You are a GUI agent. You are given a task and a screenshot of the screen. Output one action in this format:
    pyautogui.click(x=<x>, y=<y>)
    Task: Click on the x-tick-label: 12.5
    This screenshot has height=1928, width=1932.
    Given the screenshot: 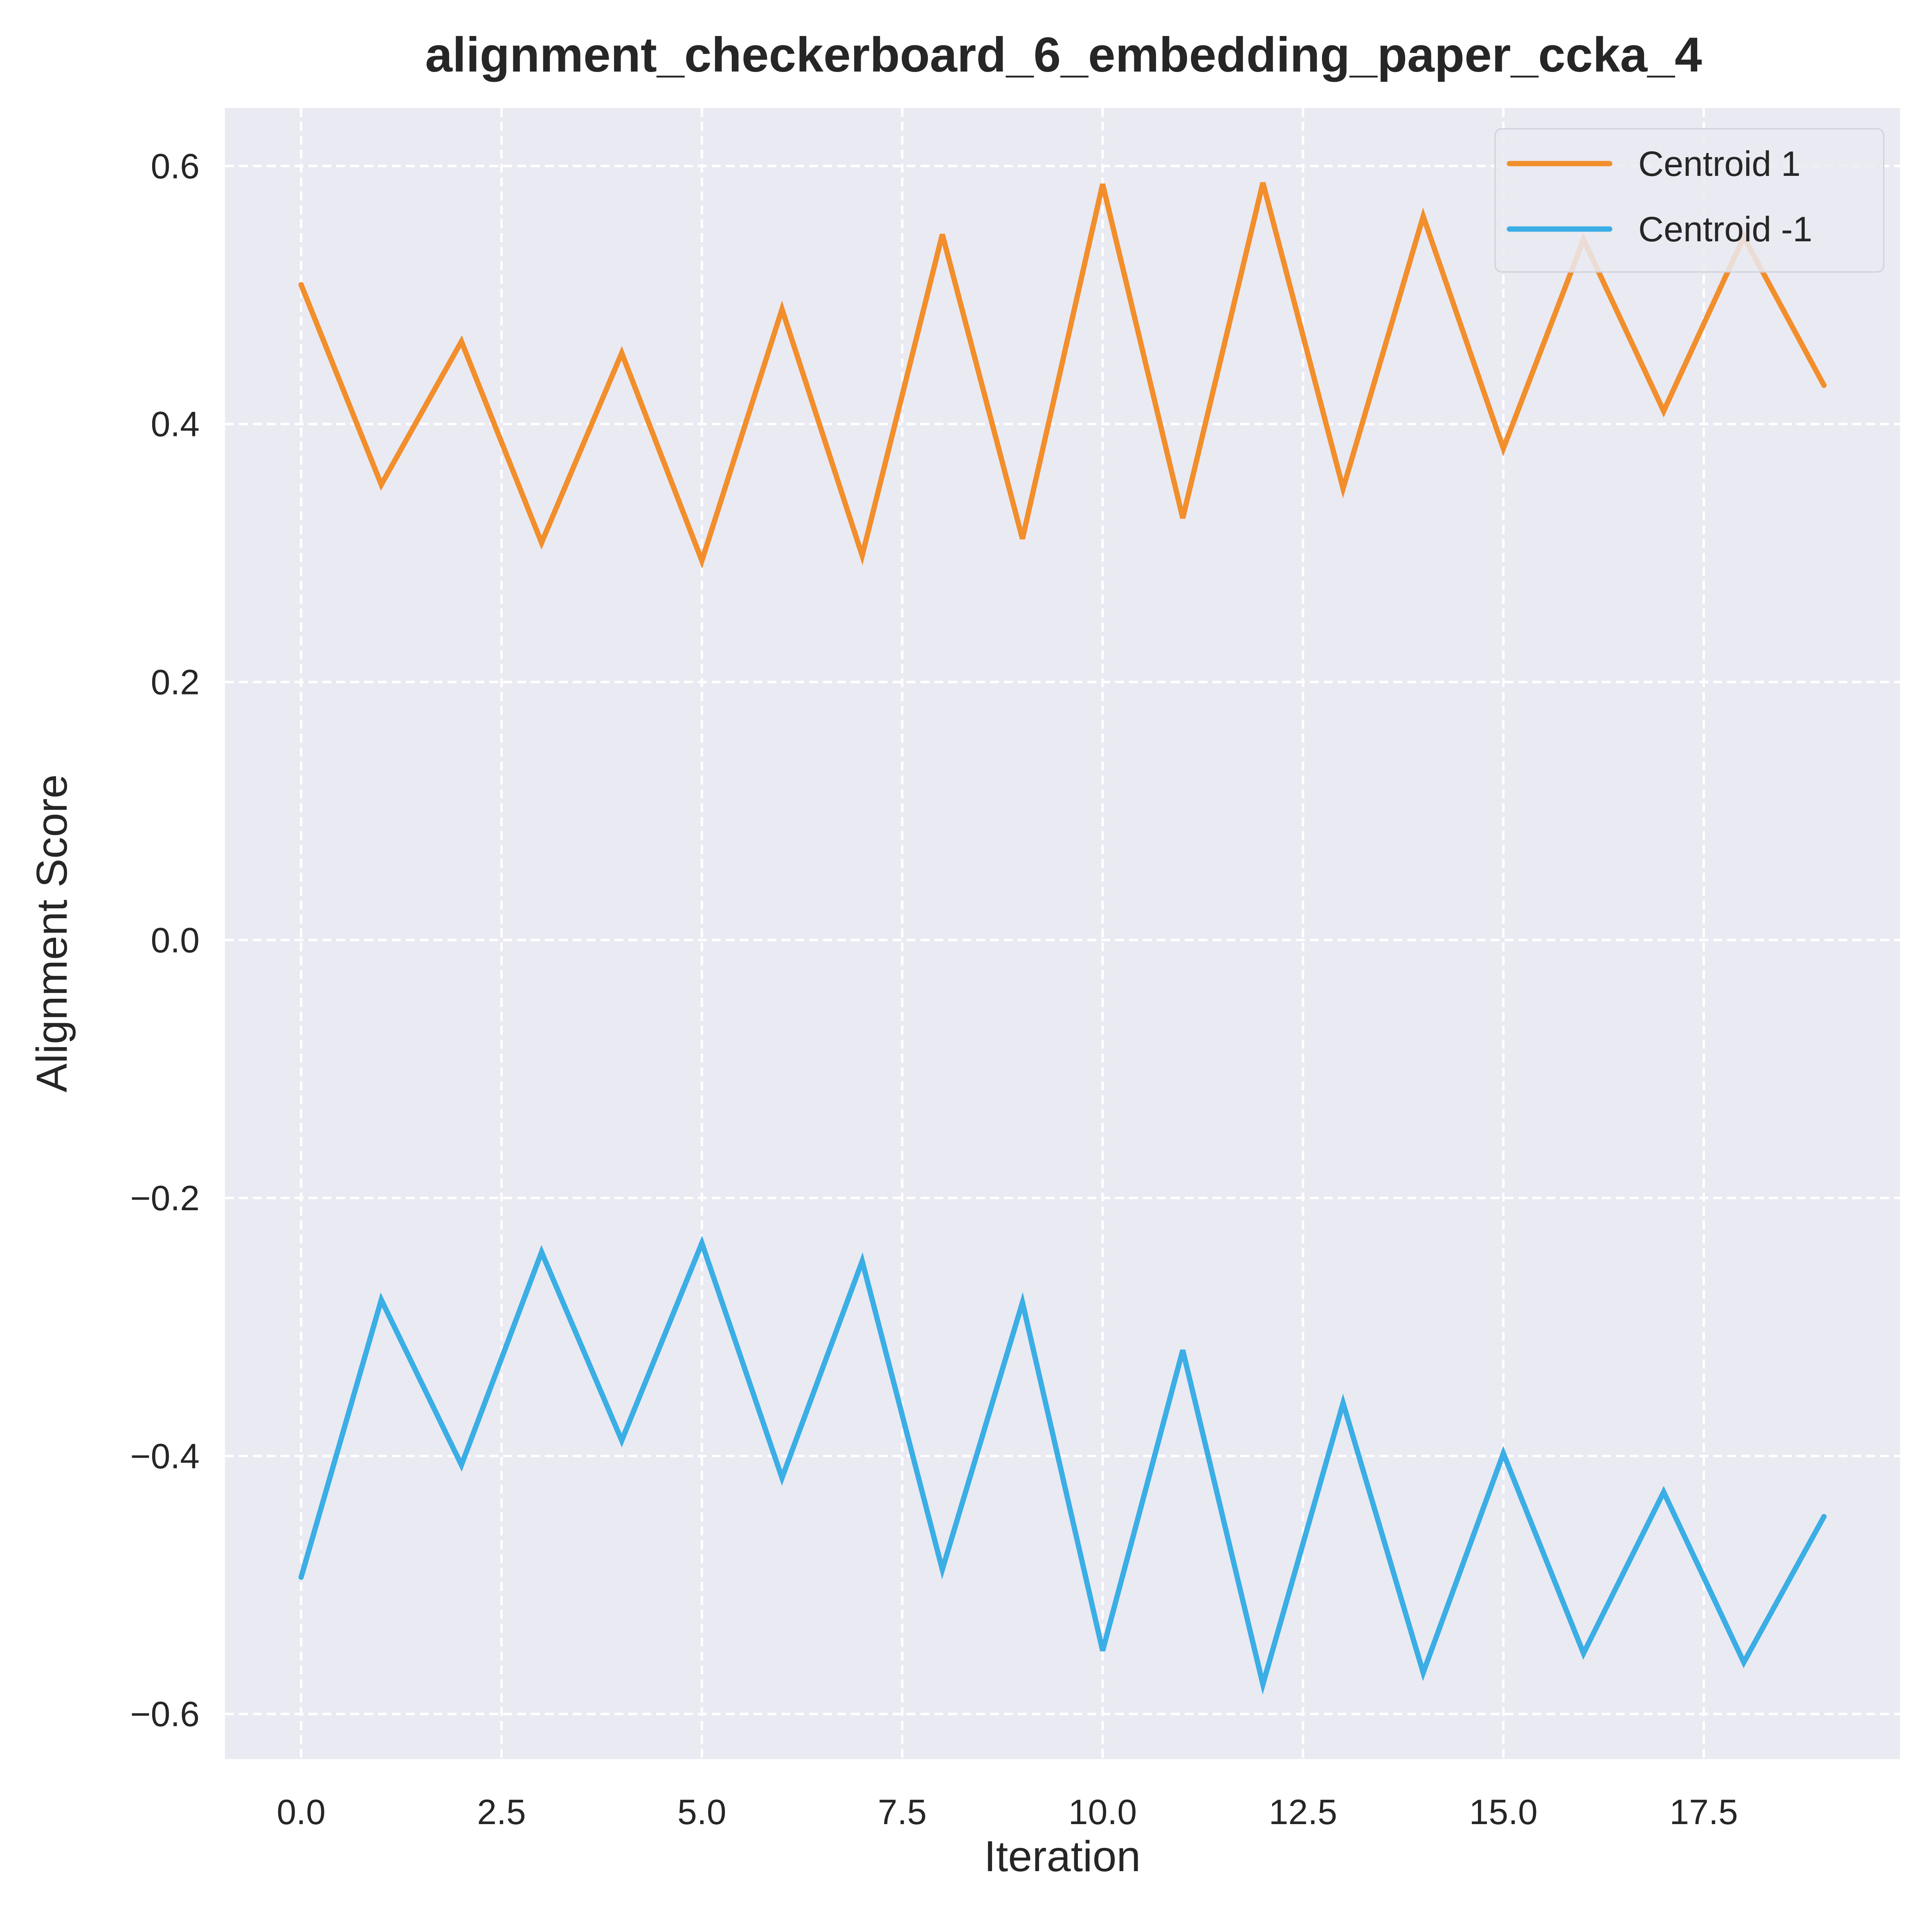 What is the action you would take?
    pyautogui.click(x=1303, y=1813)
    